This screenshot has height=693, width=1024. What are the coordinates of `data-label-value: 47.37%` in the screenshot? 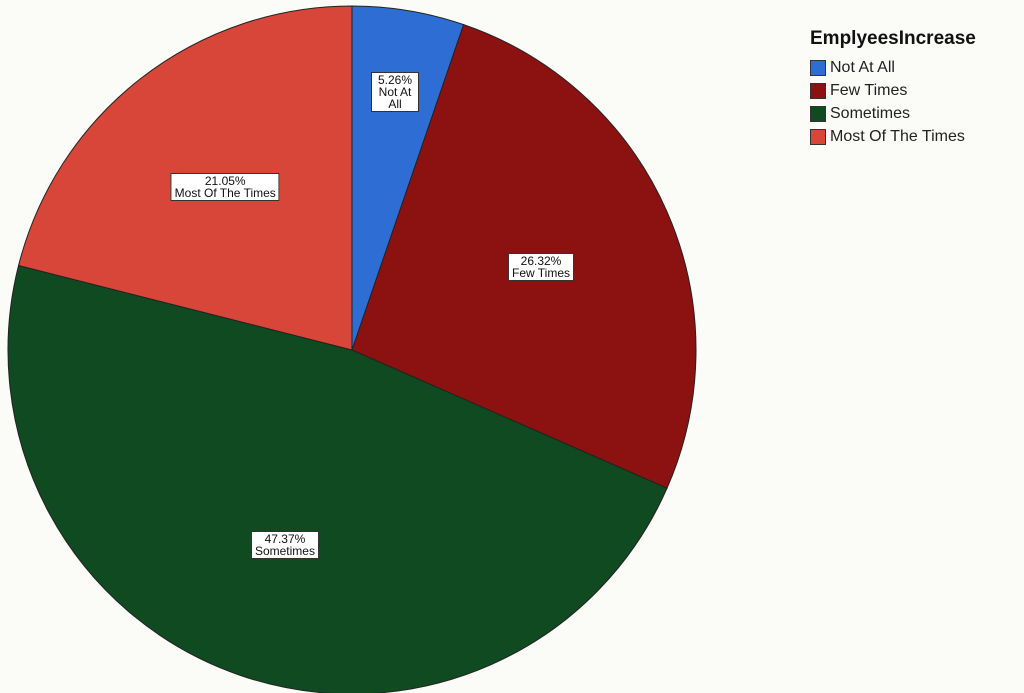 It's located at (285, 539).